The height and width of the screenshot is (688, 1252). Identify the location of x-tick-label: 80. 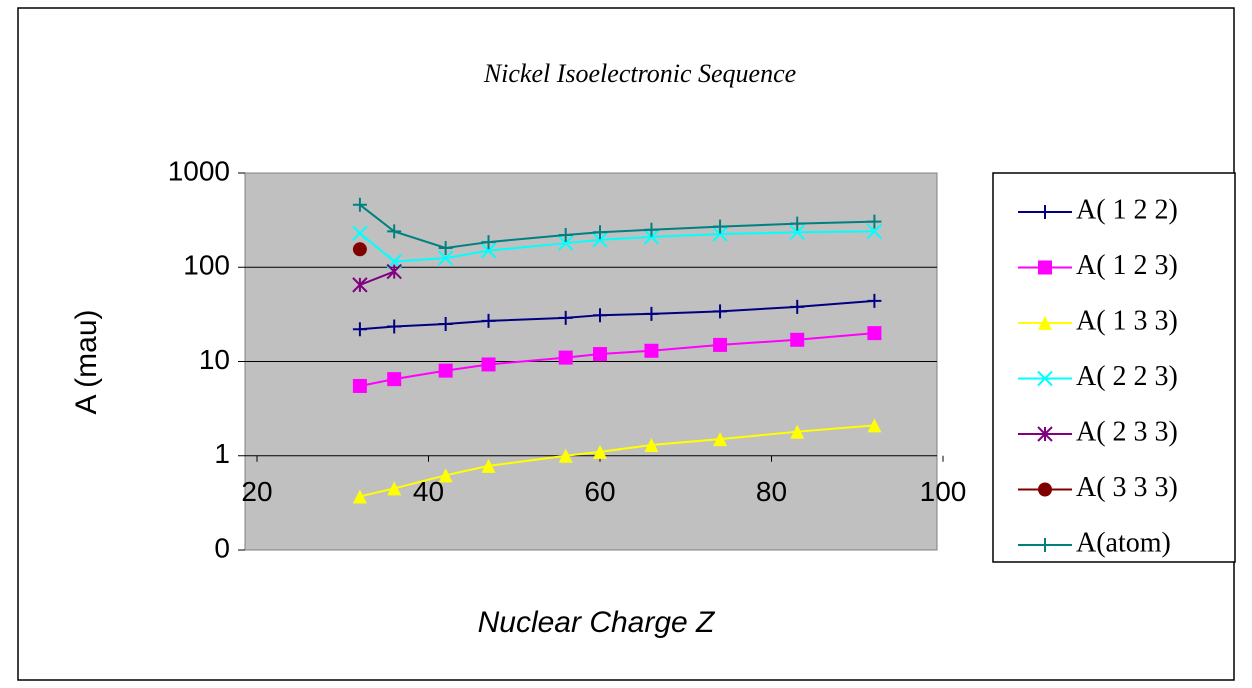
(771, 491).